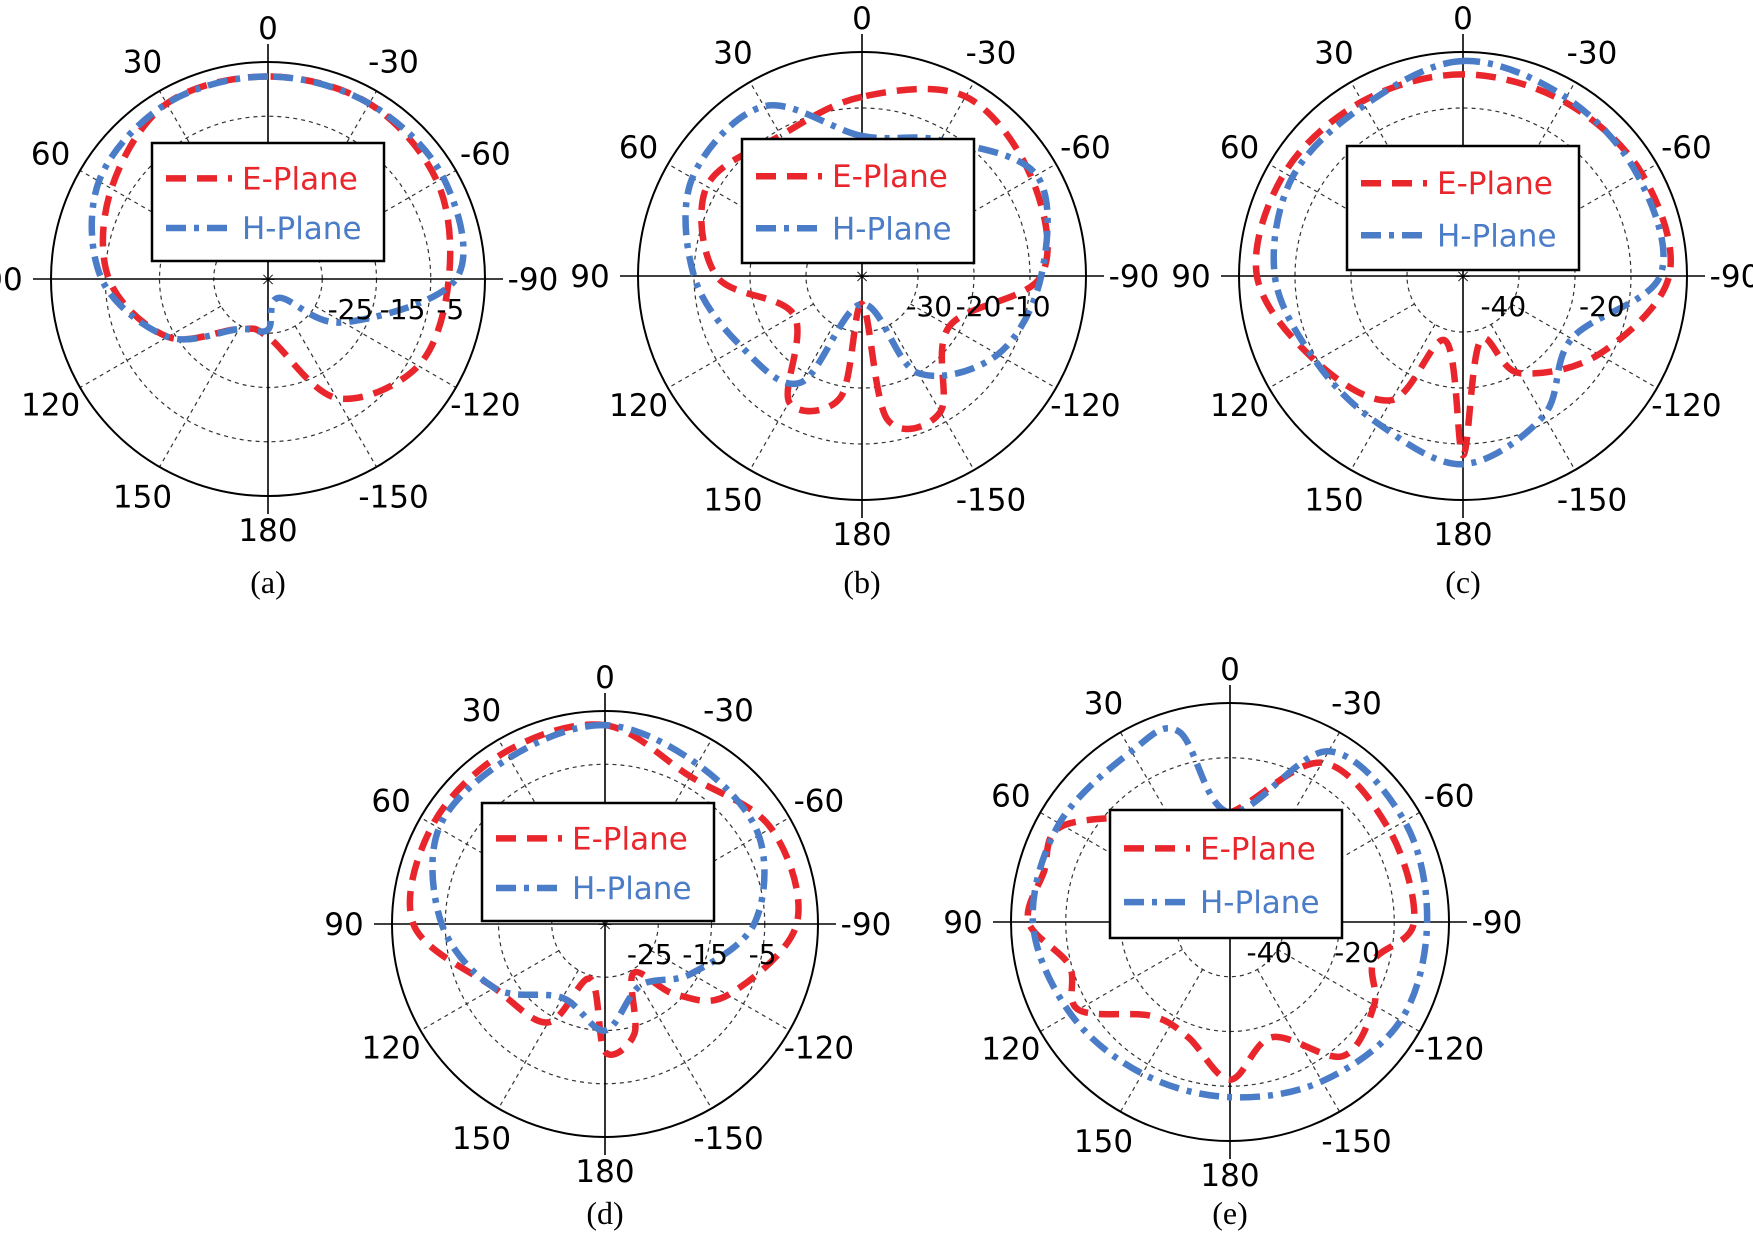 The image size is (1753, 1251). What do you see at coordinates (1028, 306) in the screenshot?
I see `radial-tick-label: -10` at bounding box center [1028, 306].